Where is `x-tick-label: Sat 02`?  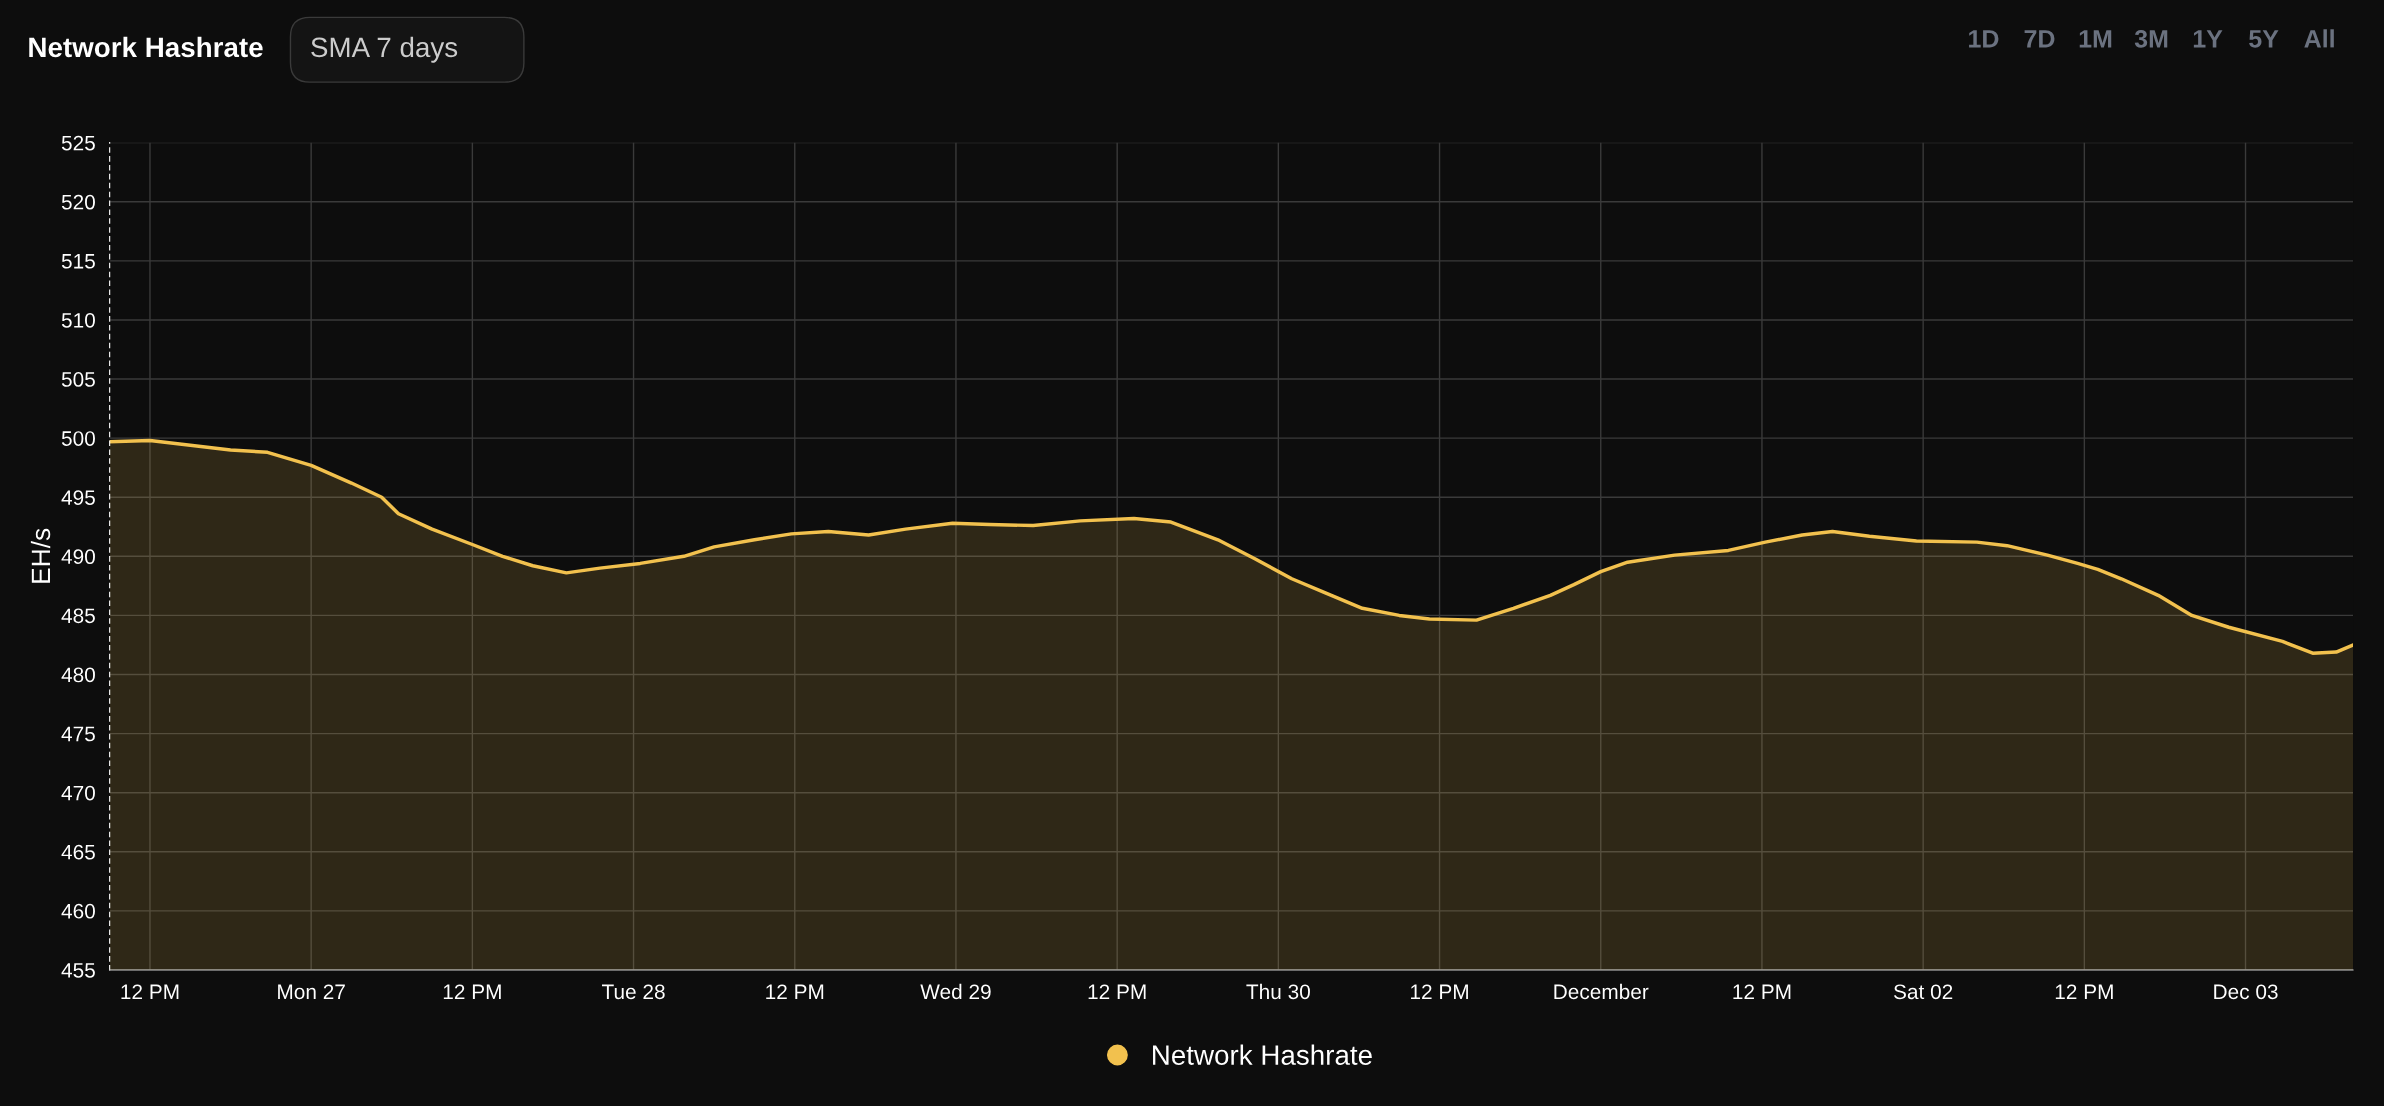
x-tick-label: Sat 02 is located at coordinates (1923, 992).